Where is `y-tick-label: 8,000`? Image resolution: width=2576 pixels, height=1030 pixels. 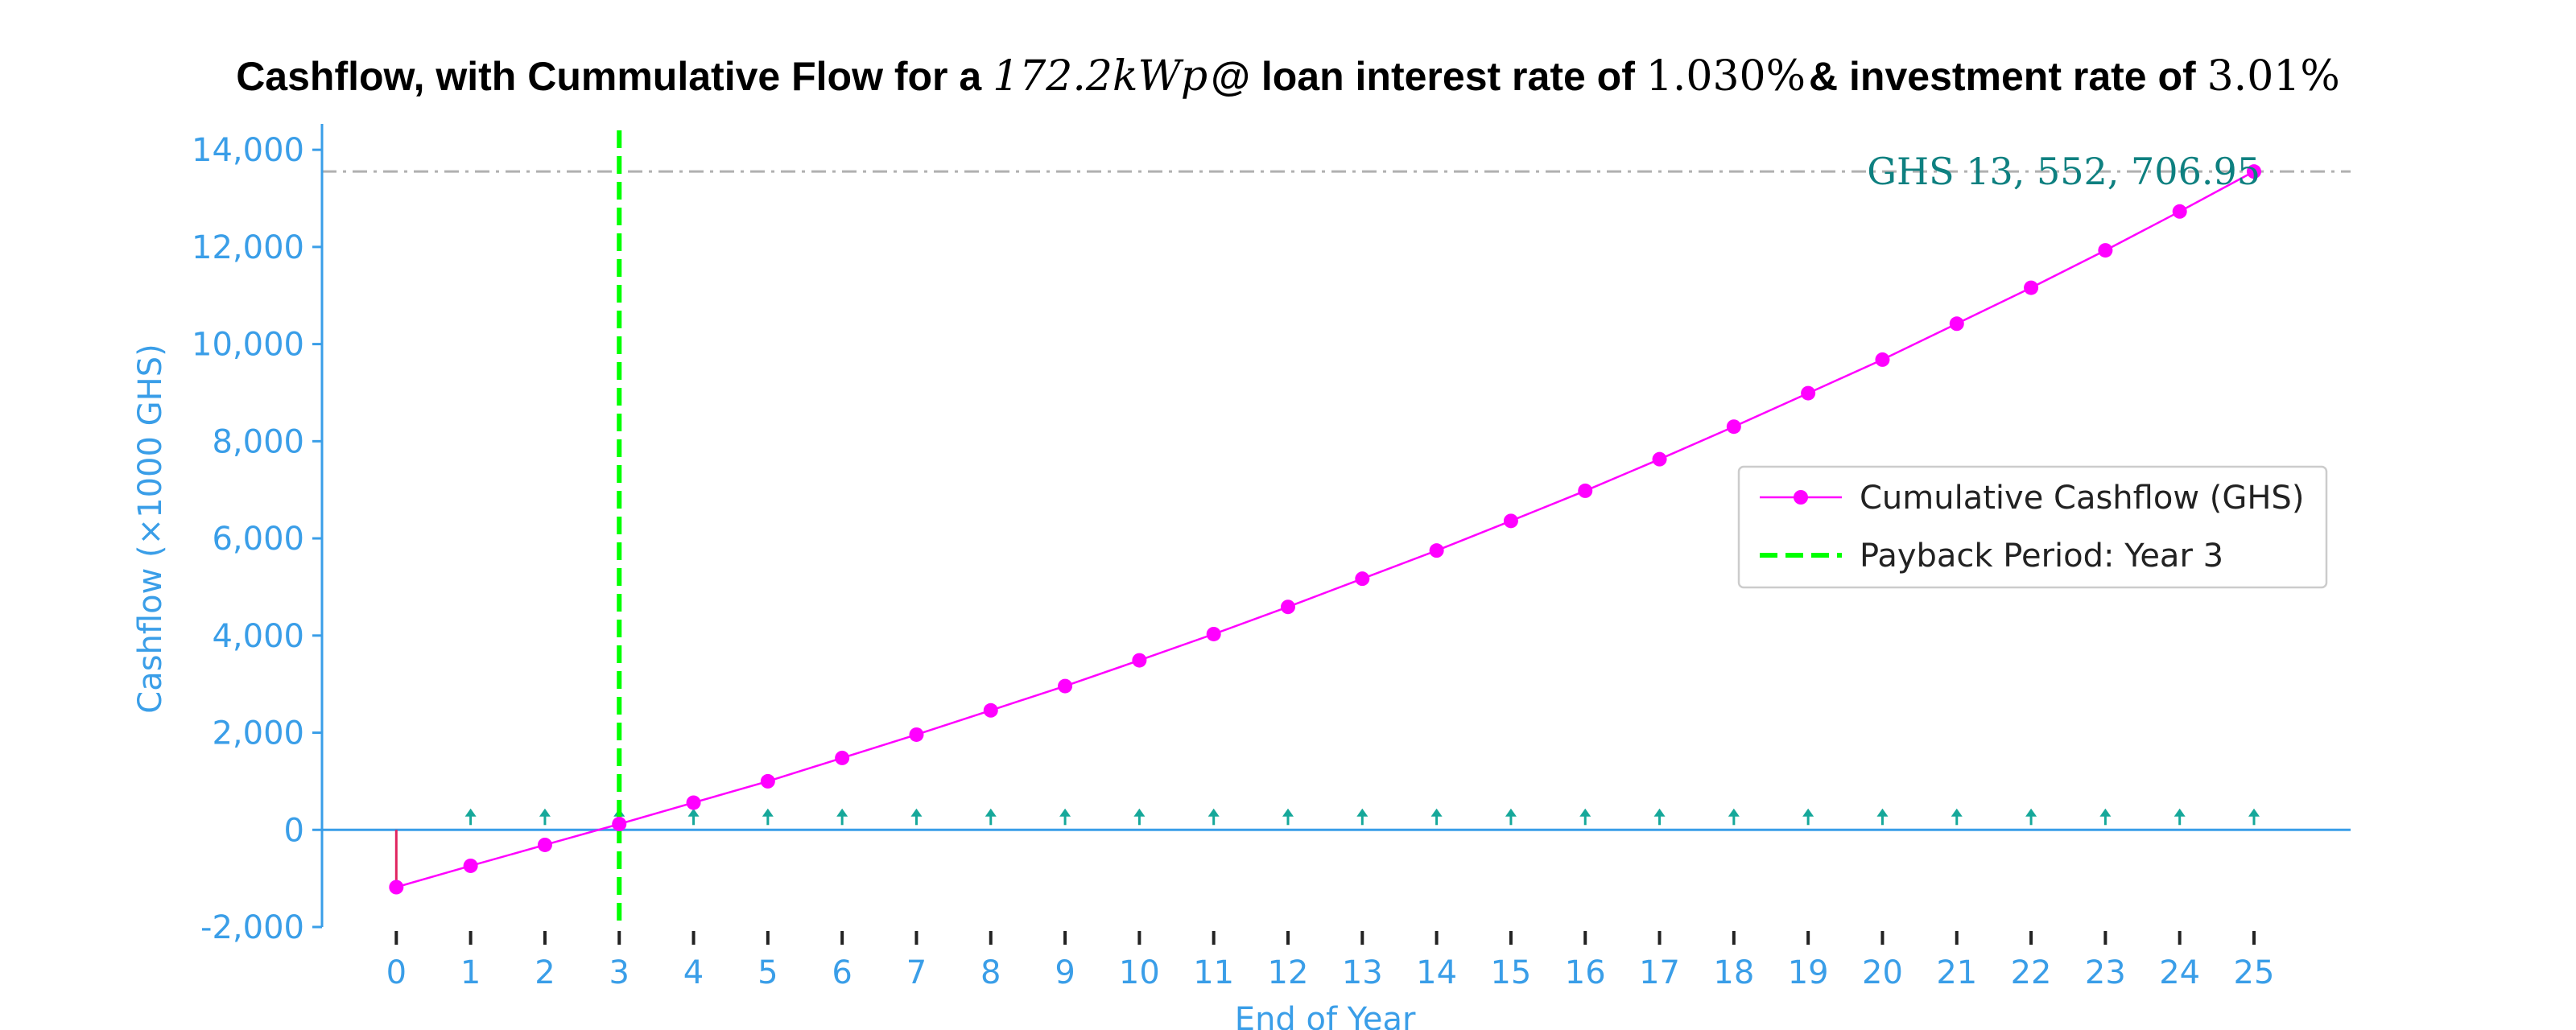 y-tick-label: 8,000 is located at coordinates (258, 441).